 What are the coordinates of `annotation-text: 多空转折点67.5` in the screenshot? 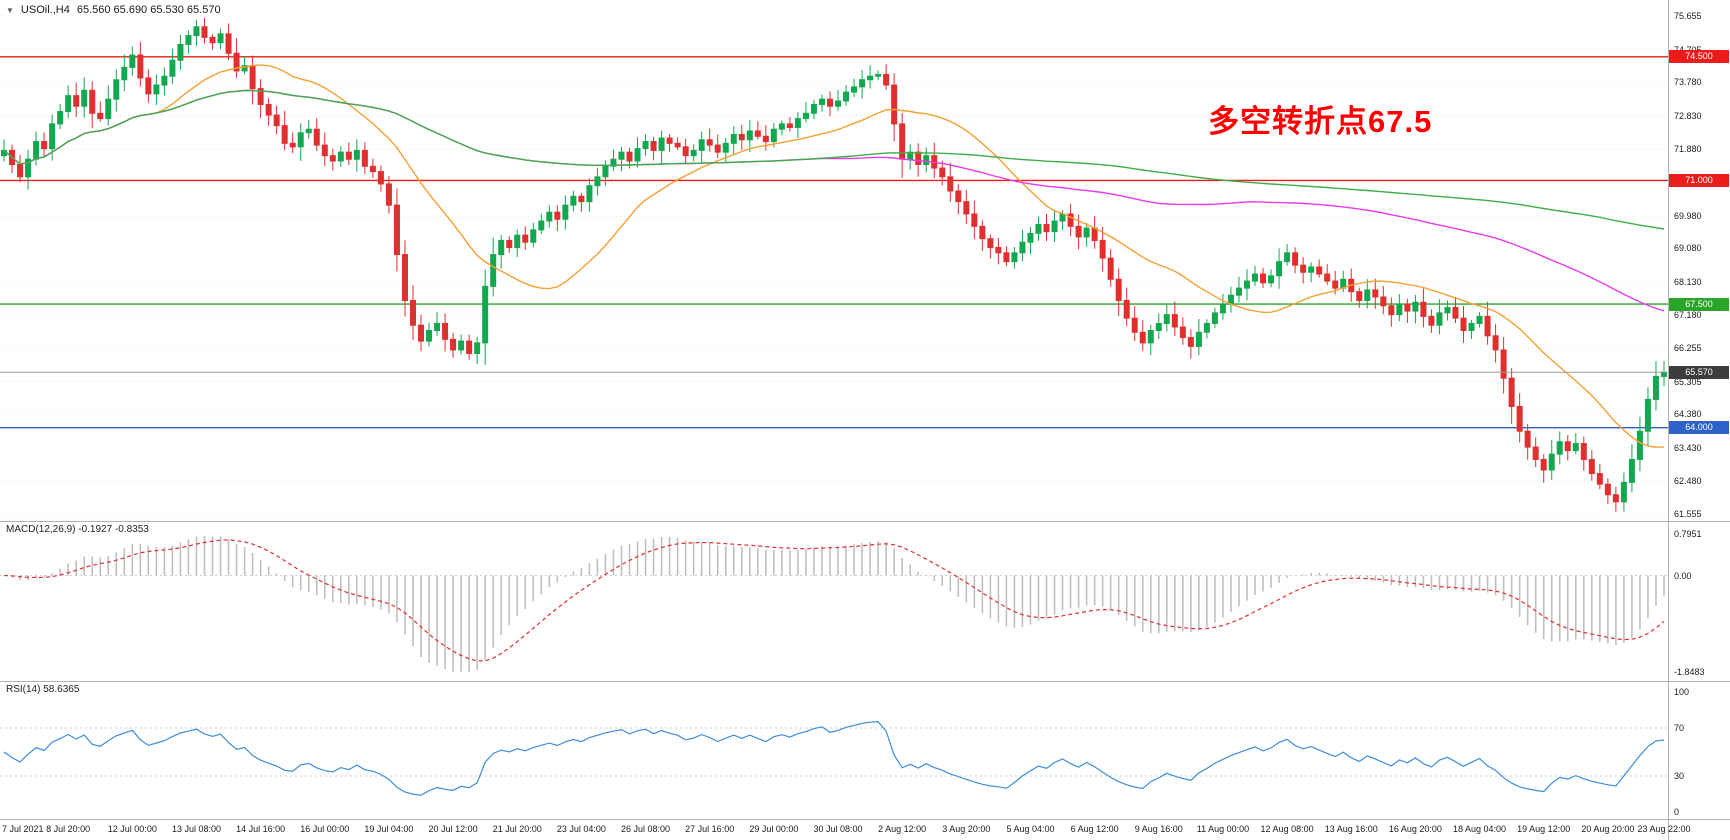 It's located at (1320, 121).